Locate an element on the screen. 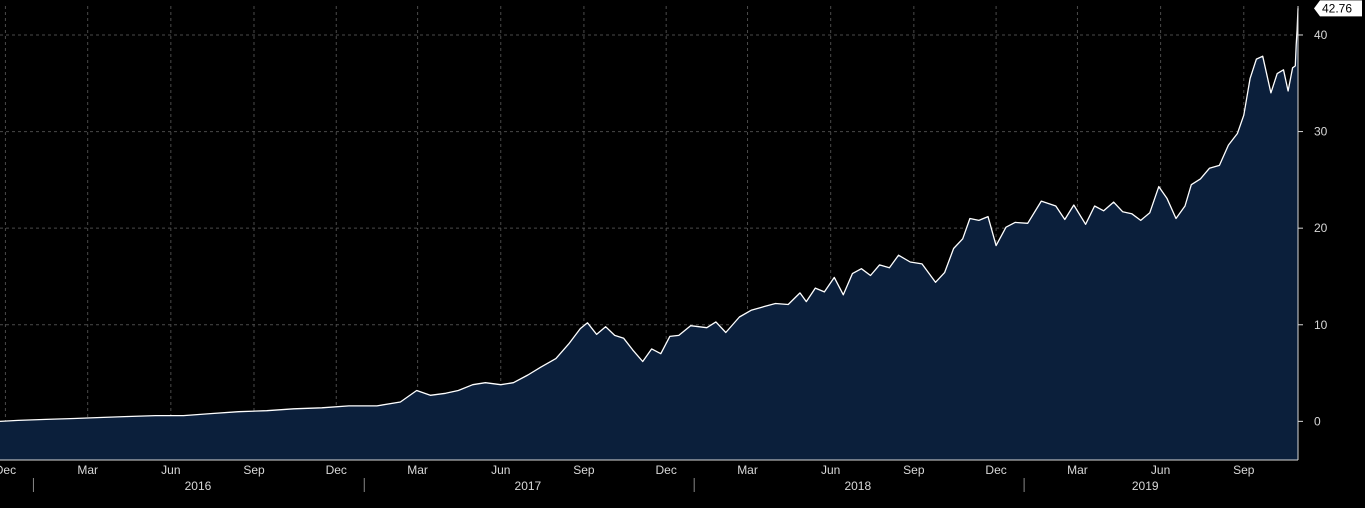  y-tick-label: 30 is located at coordinates (1321, 132).